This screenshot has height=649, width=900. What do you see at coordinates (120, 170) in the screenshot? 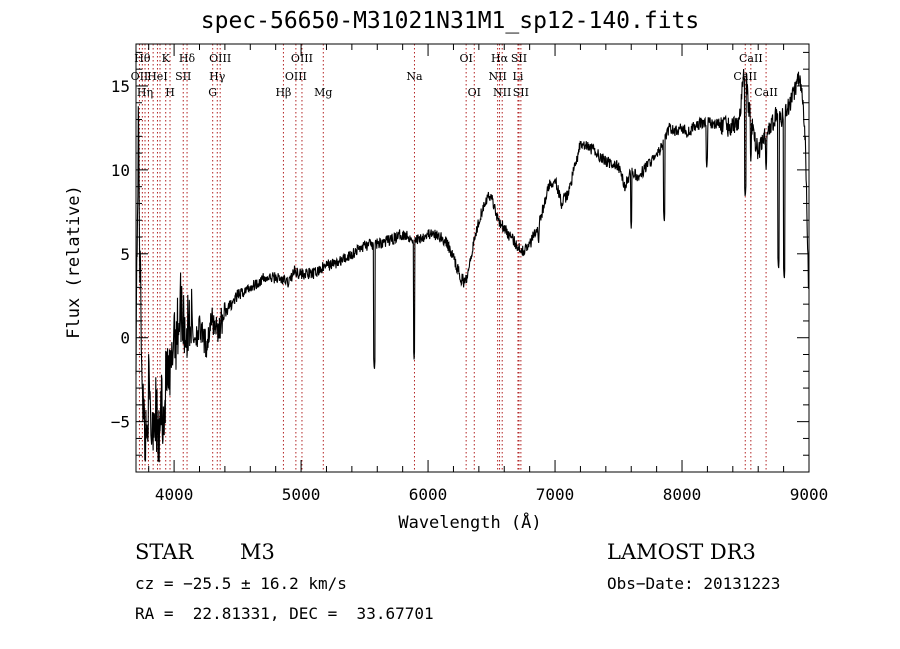
I see `y-tick-label: 10` at bounding box center [120, 170].